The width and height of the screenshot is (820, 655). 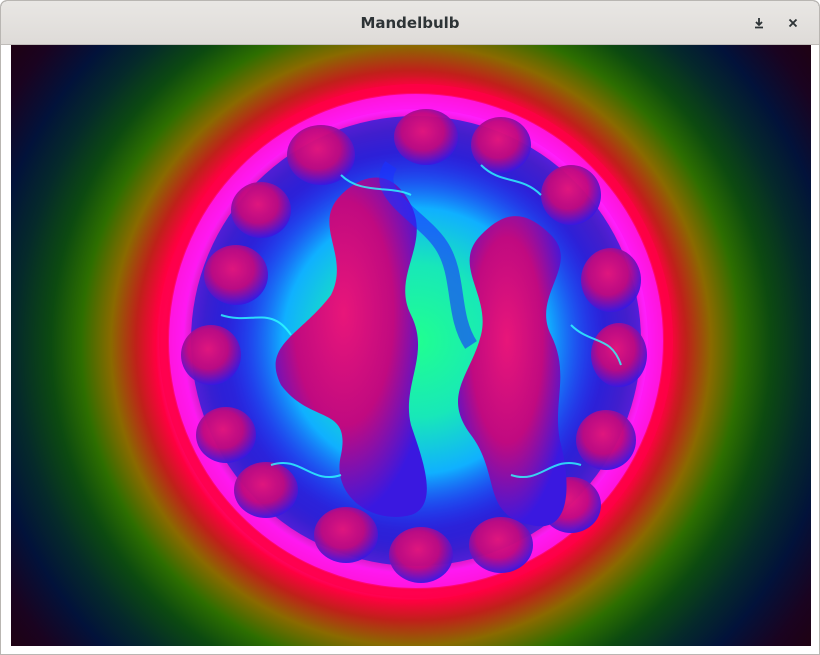 I want to click on close-icon, so click(x=793, y=23).